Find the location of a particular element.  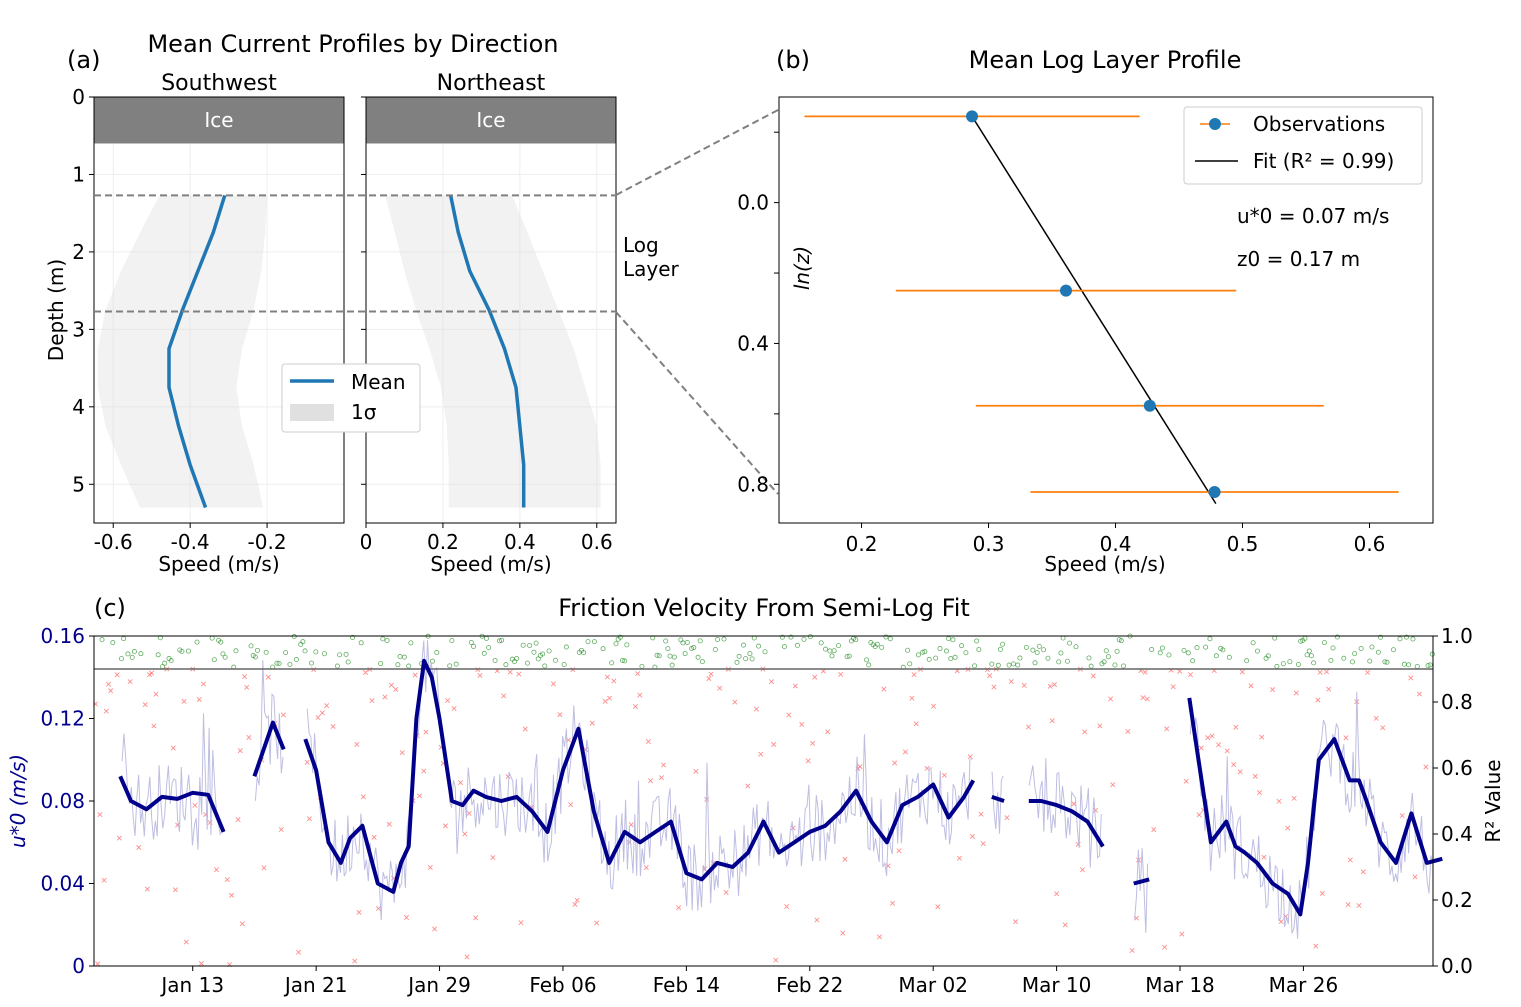

northeast-ice-label: Ice is located at coordinates (490, 120).